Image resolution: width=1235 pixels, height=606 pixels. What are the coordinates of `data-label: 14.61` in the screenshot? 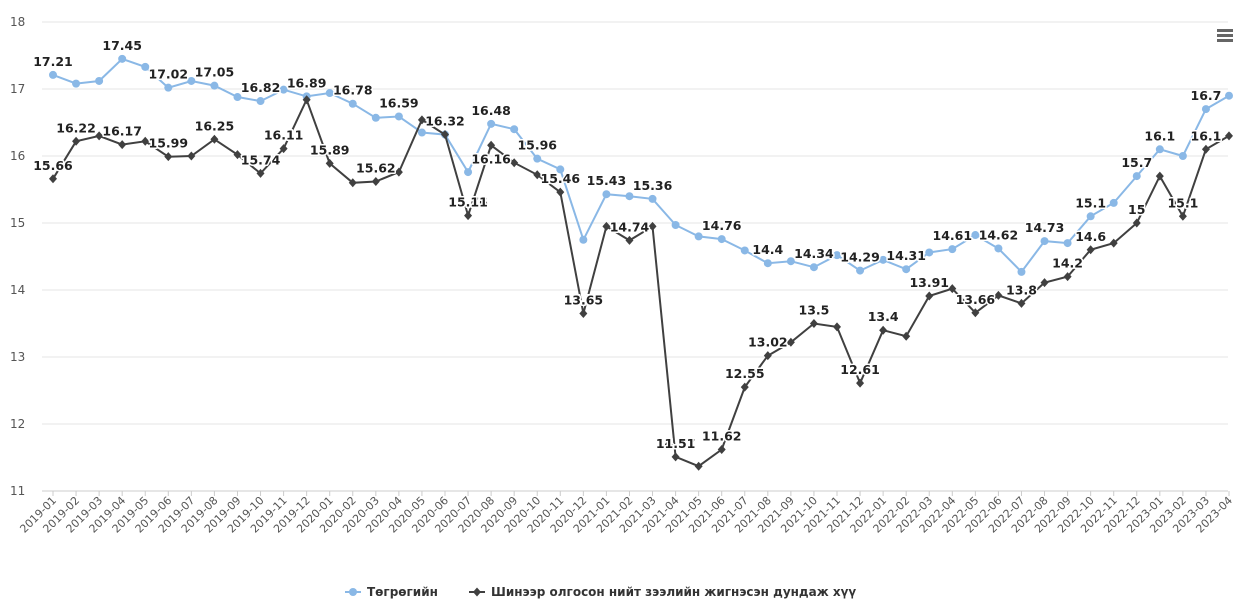 It's located at (953, 235).